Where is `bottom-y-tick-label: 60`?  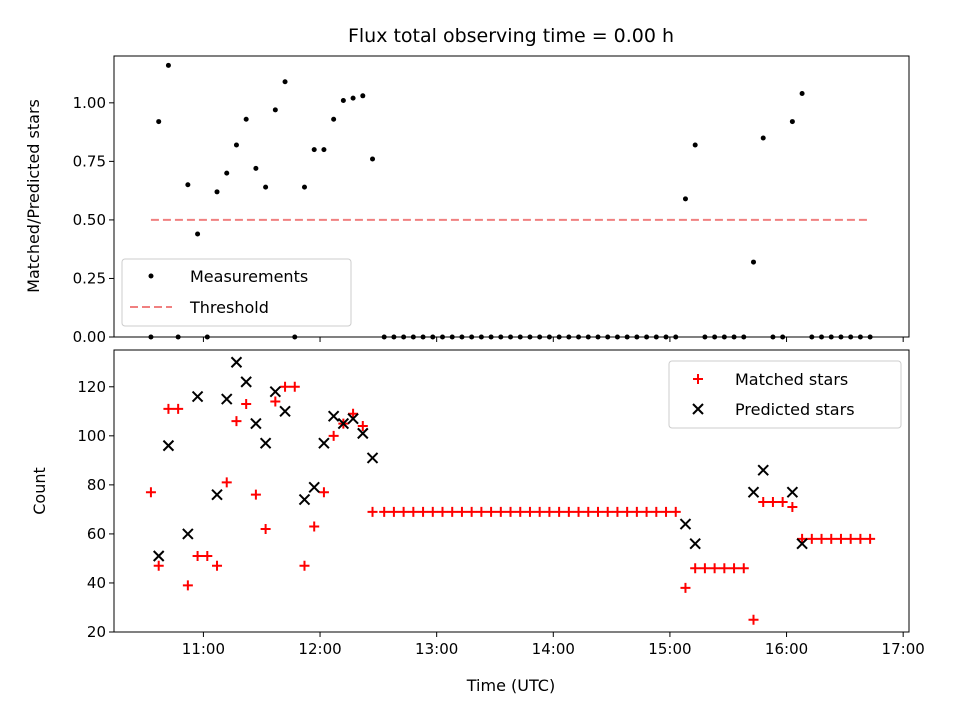 bottom-y-tick-label: 60 is located at coordinates (96, 534).